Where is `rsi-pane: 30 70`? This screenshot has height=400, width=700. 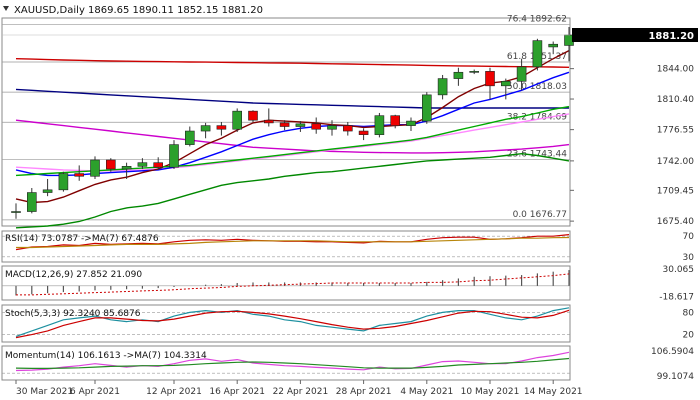
rsi-pane: 30 70 is located at coordinates (348, 246).